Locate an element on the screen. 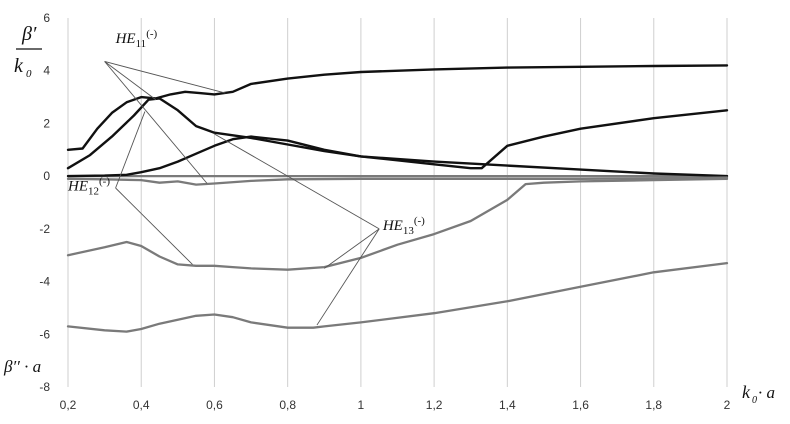  x-tick-label: 1,6 is located at coordinates (580, 405).